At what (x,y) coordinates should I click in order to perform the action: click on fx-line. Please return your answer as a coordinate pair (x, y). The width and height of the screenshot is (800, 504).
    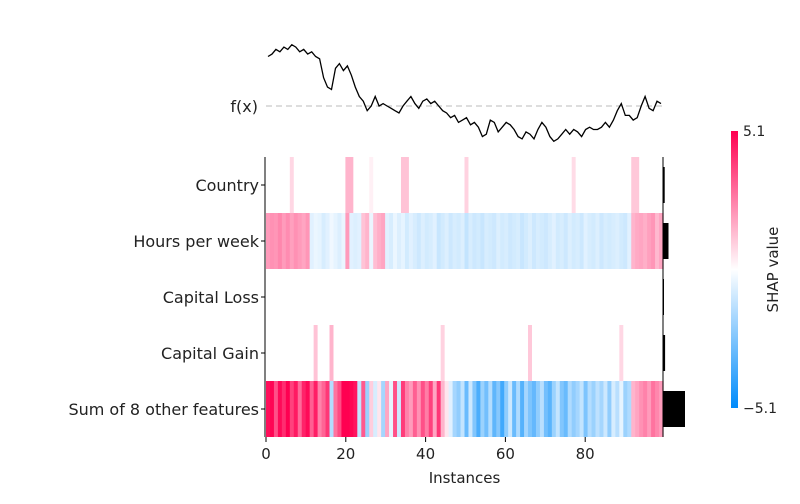
    Looking at the image, I should click on (464, 93).